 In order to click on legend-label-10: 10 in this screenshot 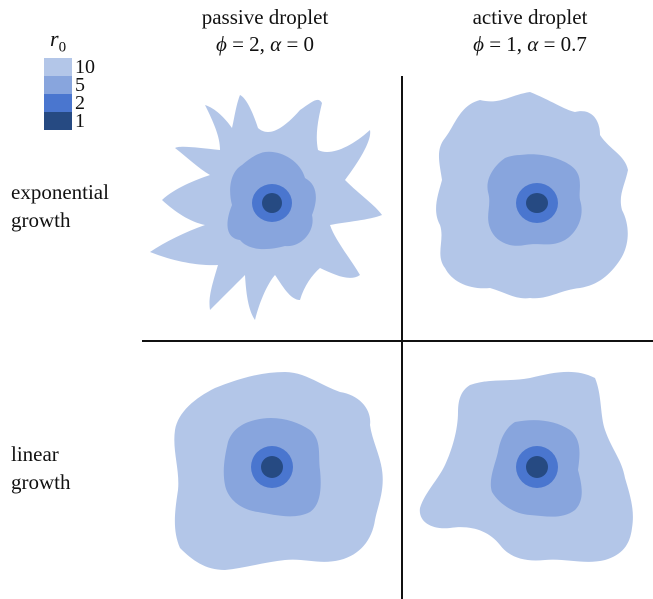, I will do `click(85, 67)`.